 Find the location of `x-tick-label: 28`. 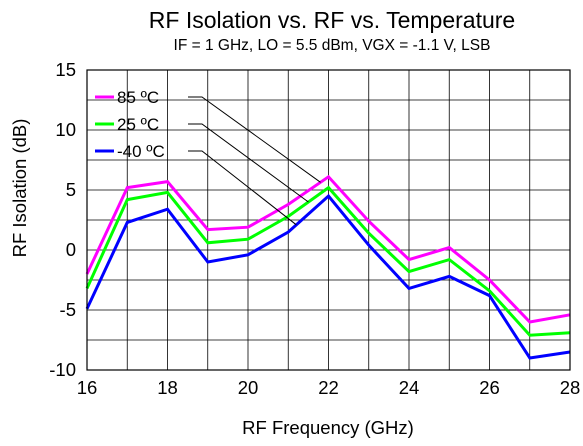

x-tick-label: 28 is located at coordinates (570, 387).